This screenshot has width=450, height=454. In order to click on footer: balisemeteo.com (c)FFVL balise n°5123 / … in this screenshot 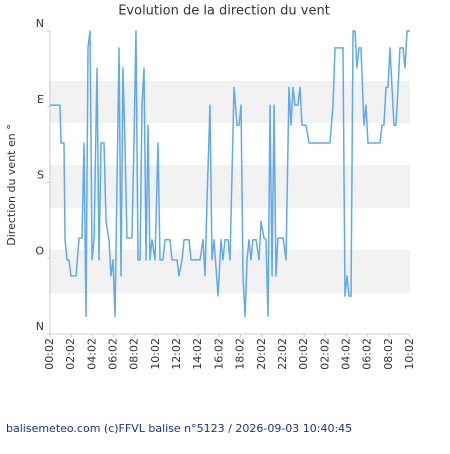, I will do `click(179, 428)`.